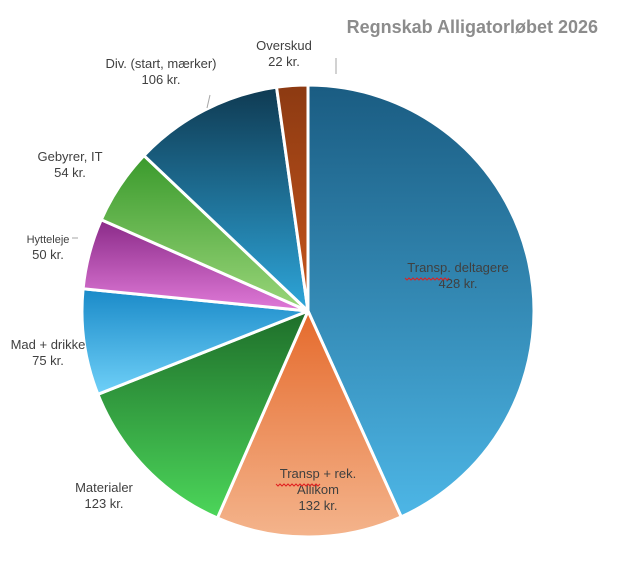  I want to click on slice-name-label: Mad + drikke, so click(48, 344).